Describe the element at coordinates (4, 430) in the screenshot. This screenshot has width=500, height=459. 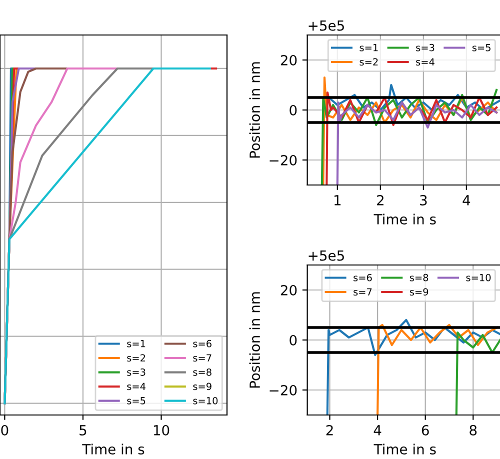
I see `x-tick-label: 0` at that location.